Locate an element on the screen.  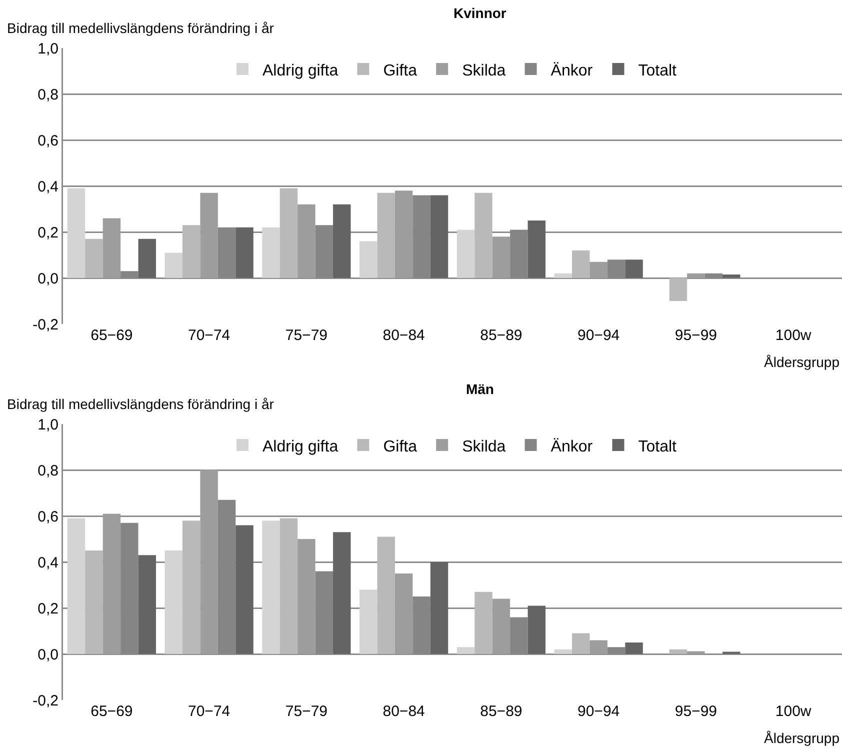
chart-title: Kvinnor is located at coordinates (480, 12).